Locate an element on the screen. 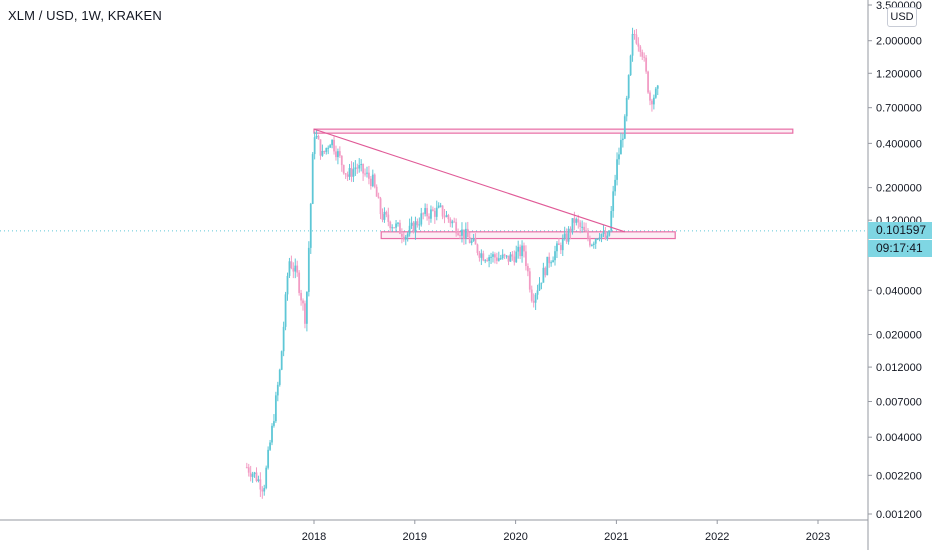  support-zone is located at coordinates (528, 235).